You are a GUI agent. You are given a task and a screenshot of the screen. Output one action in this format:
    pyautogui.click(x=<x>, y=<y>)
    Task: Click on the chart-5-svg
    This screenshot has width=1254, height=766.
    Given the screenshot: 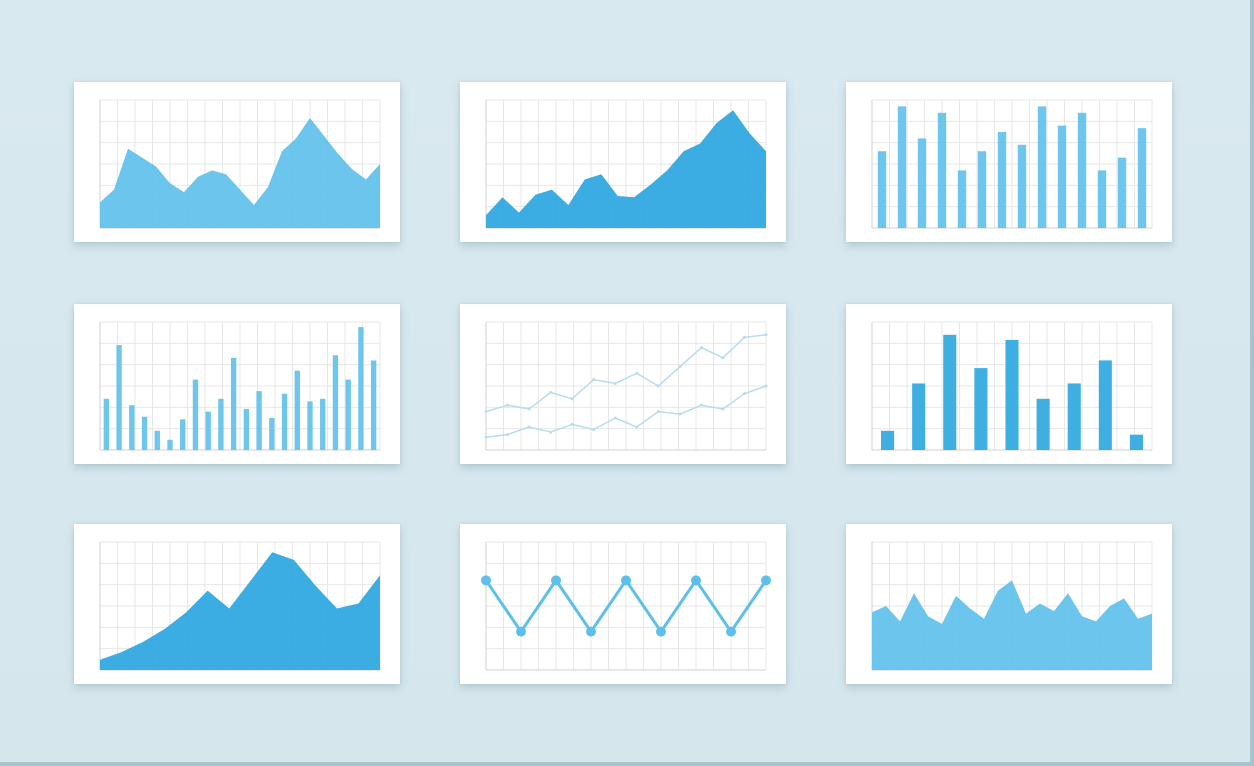 What is the action you would take?
    pyautogui.click(x=626, y=386)
    